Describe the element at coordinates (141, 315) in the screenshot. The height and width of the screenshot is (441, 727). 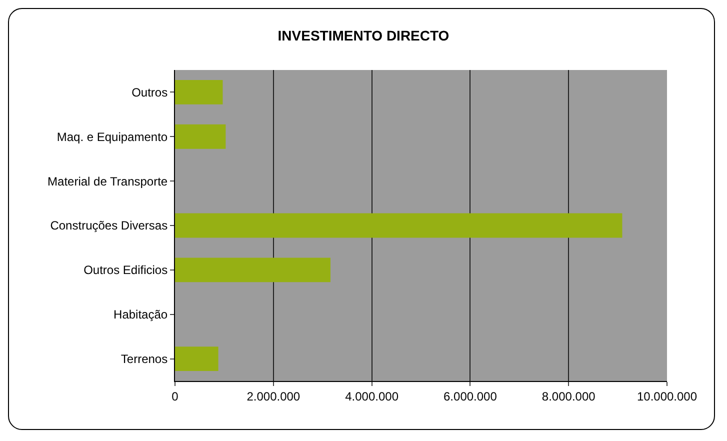
I see `y-tick-label: Habitação` at that location.